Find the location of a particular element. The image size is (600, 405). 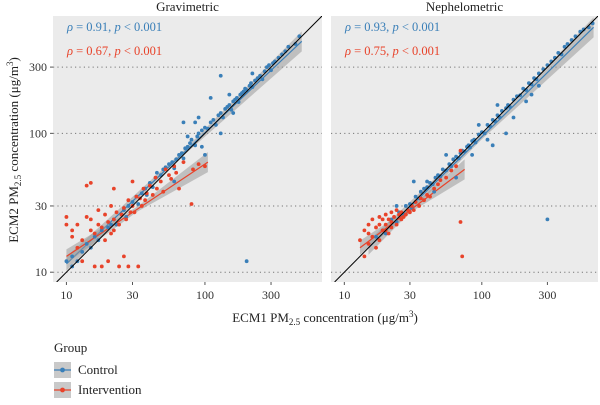

annotation-intervention: ρ = 0.67, p < 0.001 is located at coordinates (114, 51).